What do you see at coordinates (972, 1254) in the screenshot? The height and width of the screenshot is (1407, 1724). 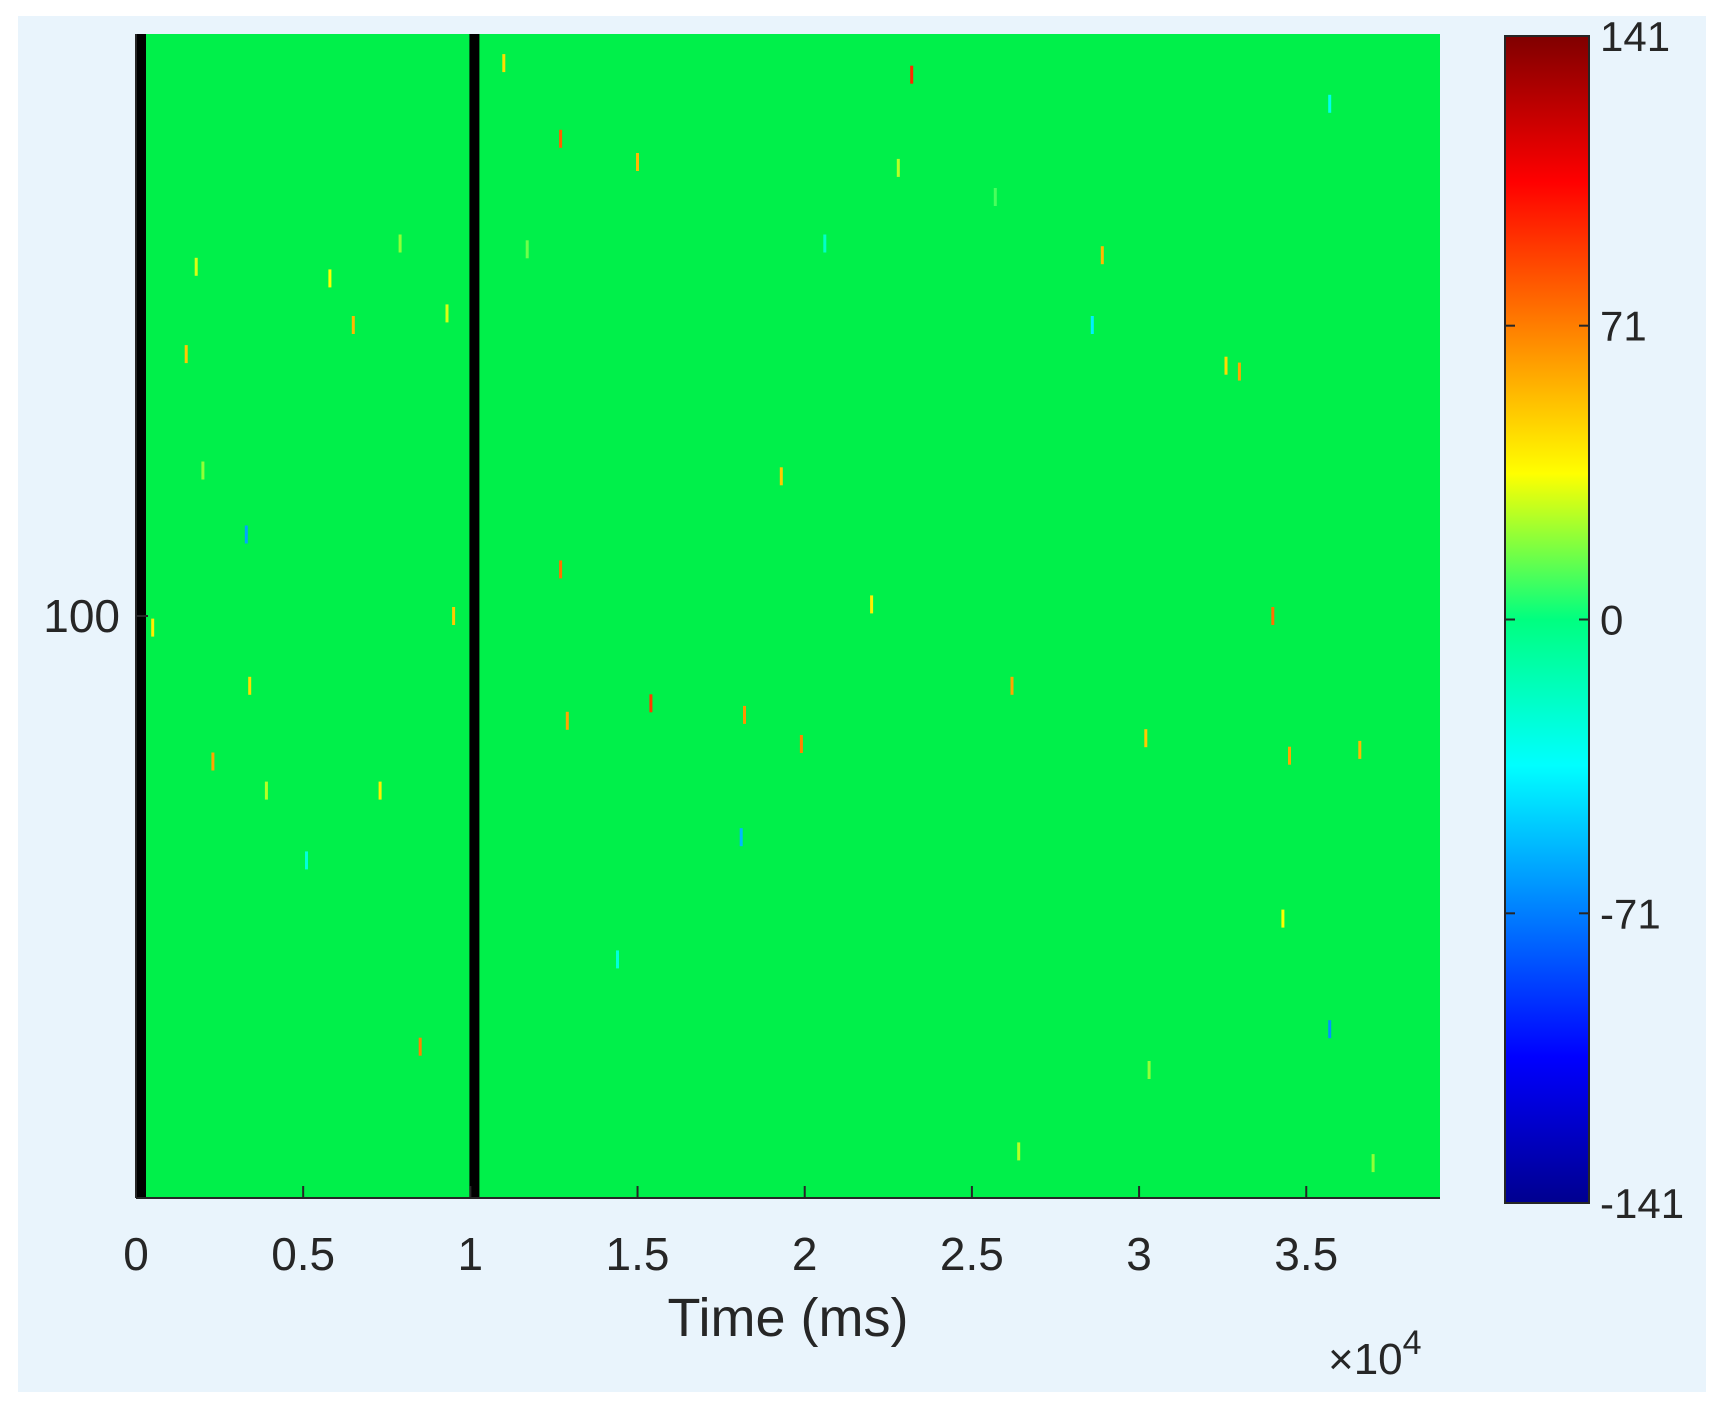 I see `x-tick-label: 2.5` at bounding box center [972, 1254].